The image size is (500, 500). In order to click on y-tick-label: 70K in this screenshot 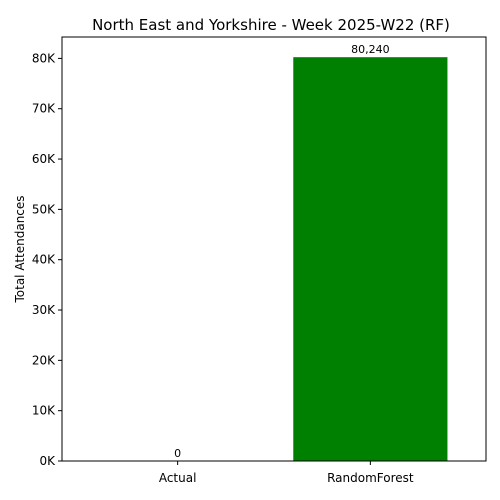, I will do `click(44, 109)`.